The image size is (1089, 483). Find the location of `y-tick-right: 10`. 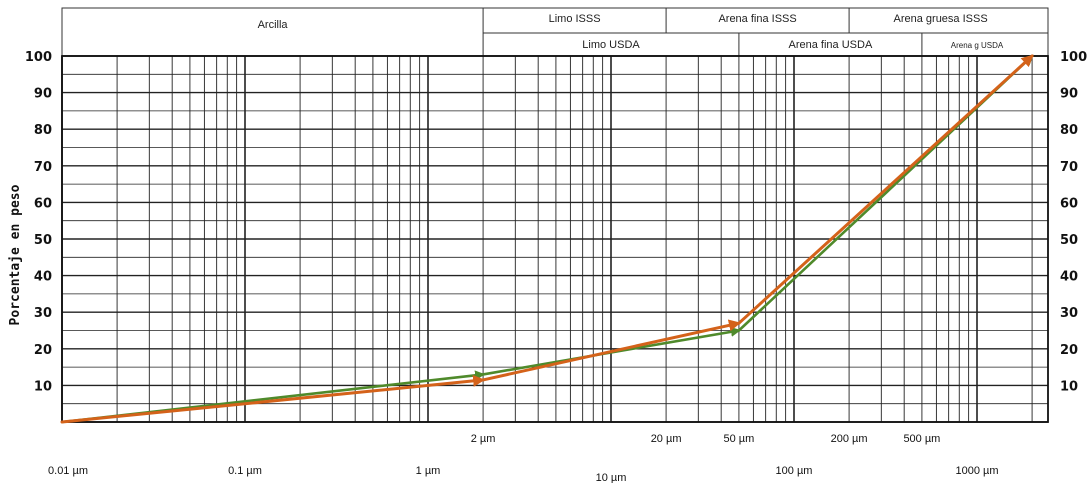

y-tick-right: 10 is located at coordinates (1069, 386).